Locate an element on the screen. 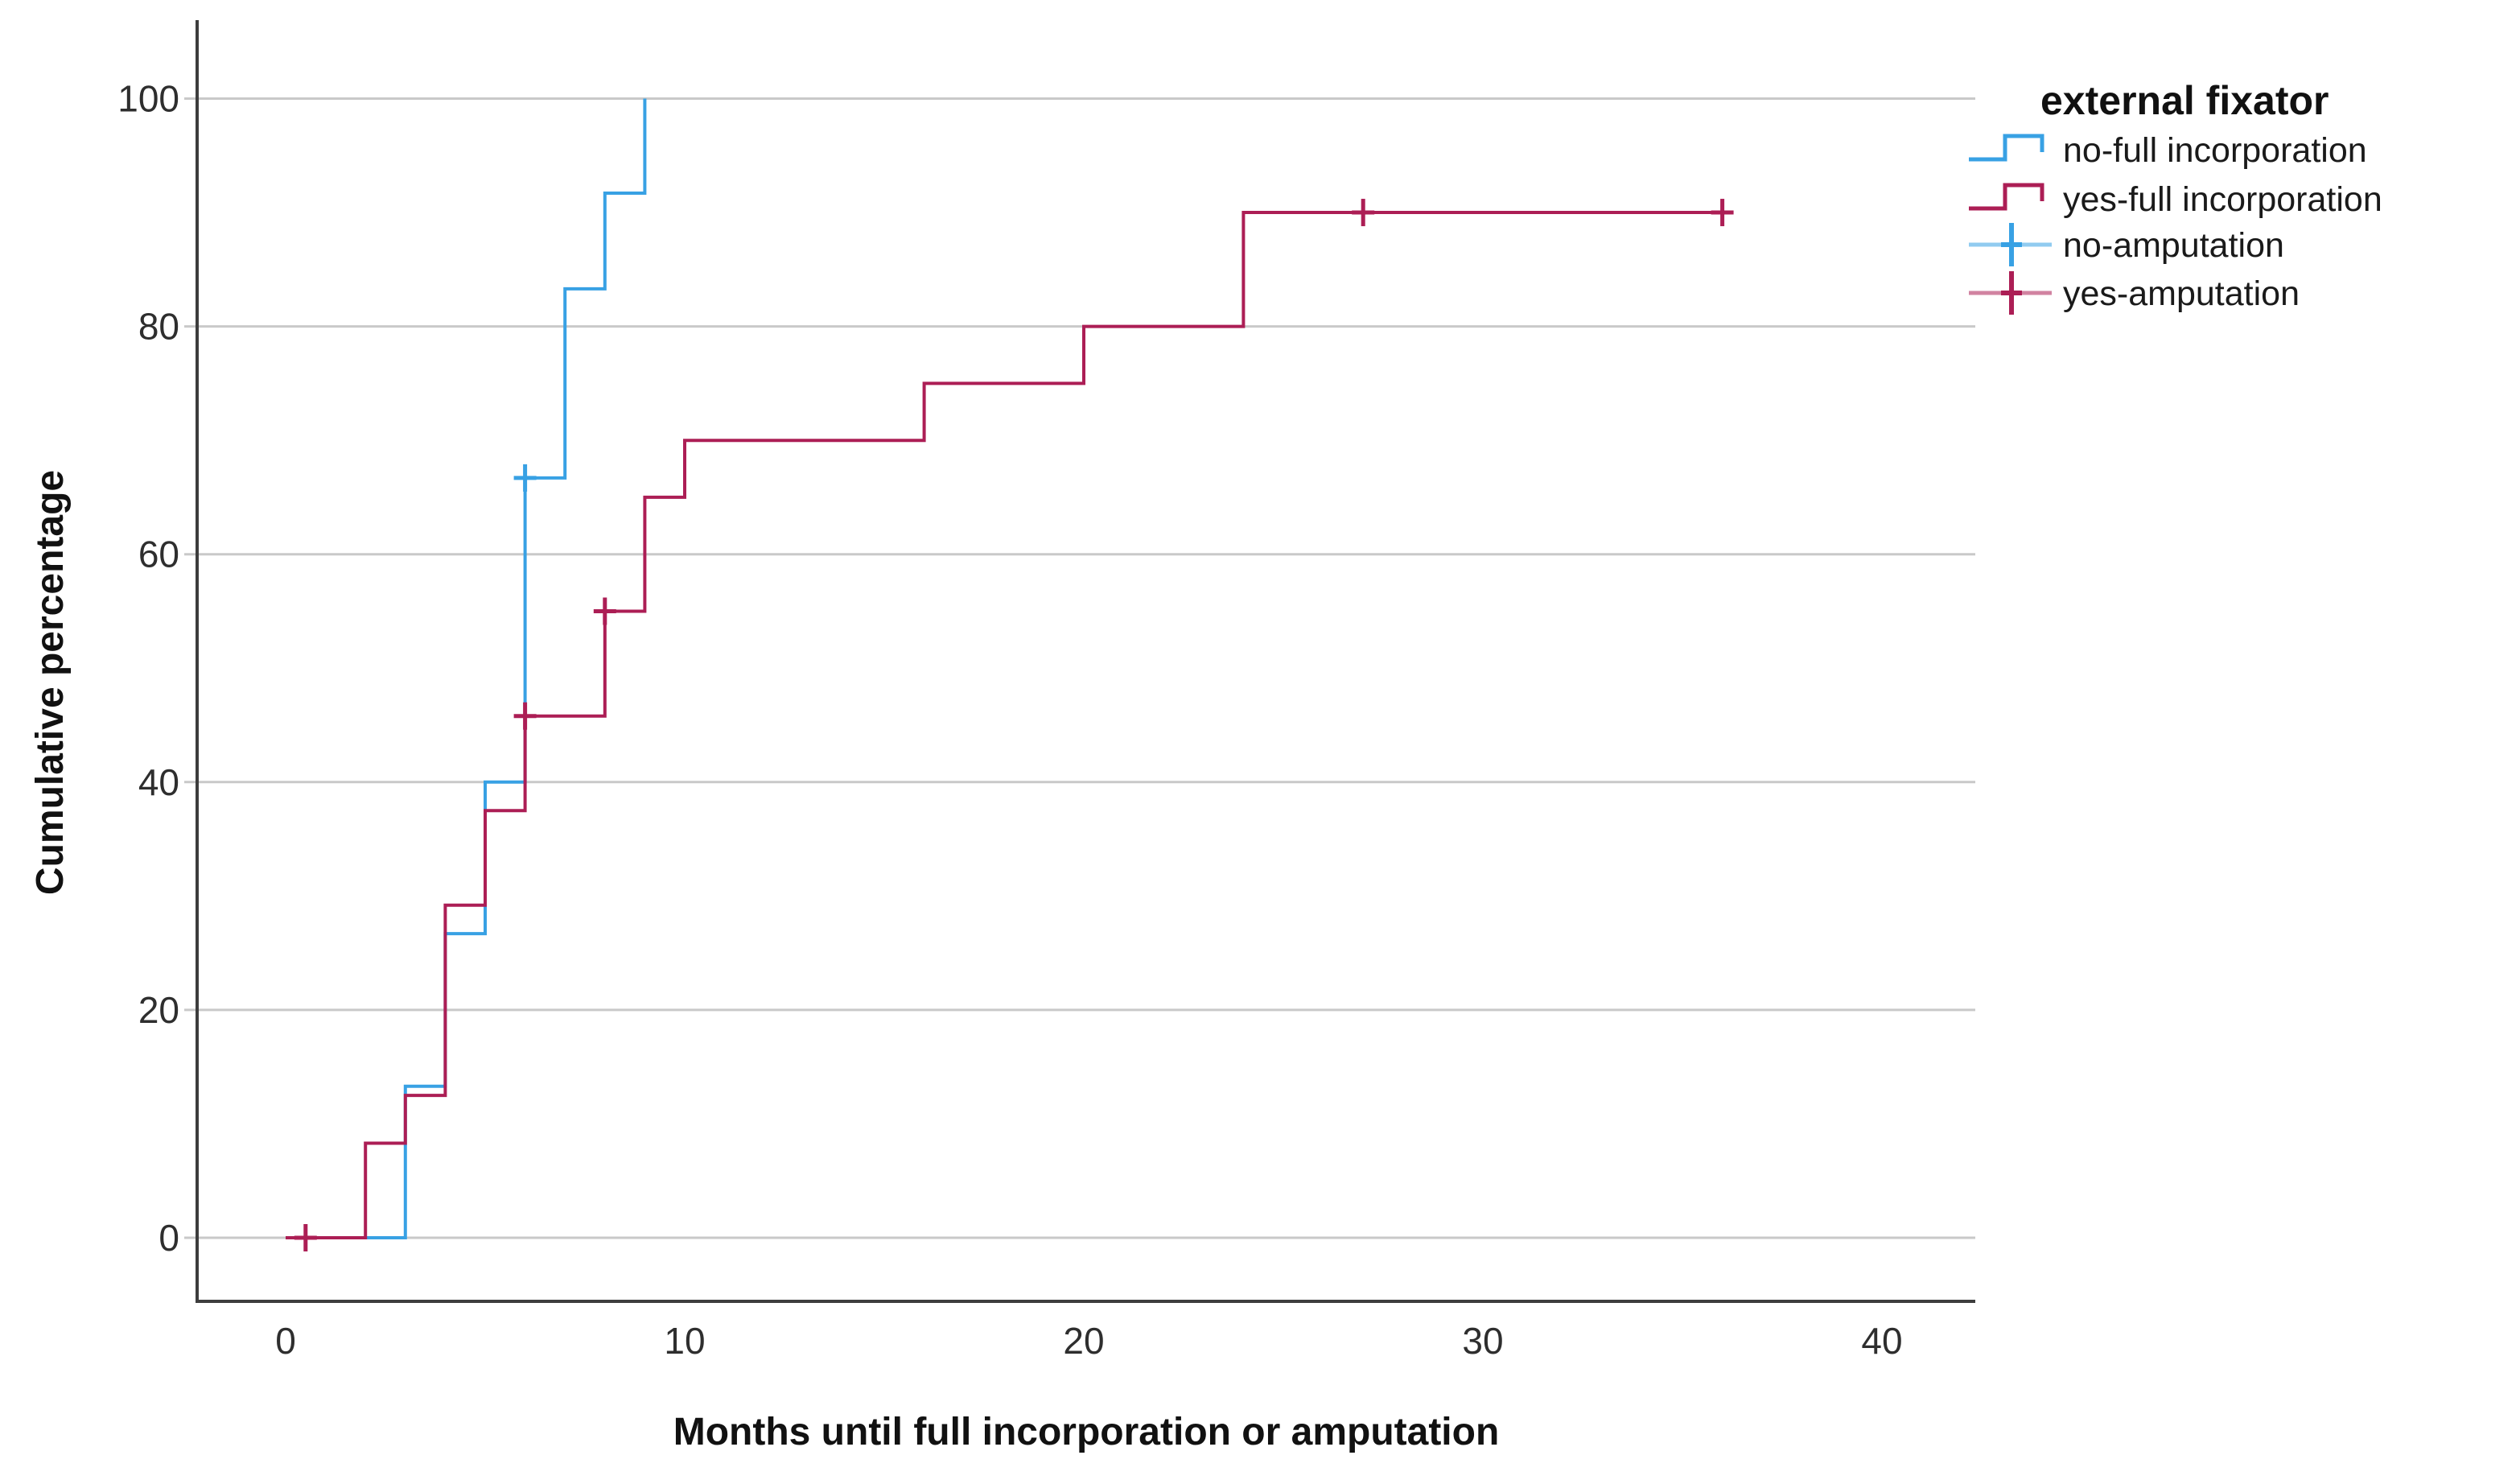  y-tick-label-0: 0 is located at coordinates (169, 1238).